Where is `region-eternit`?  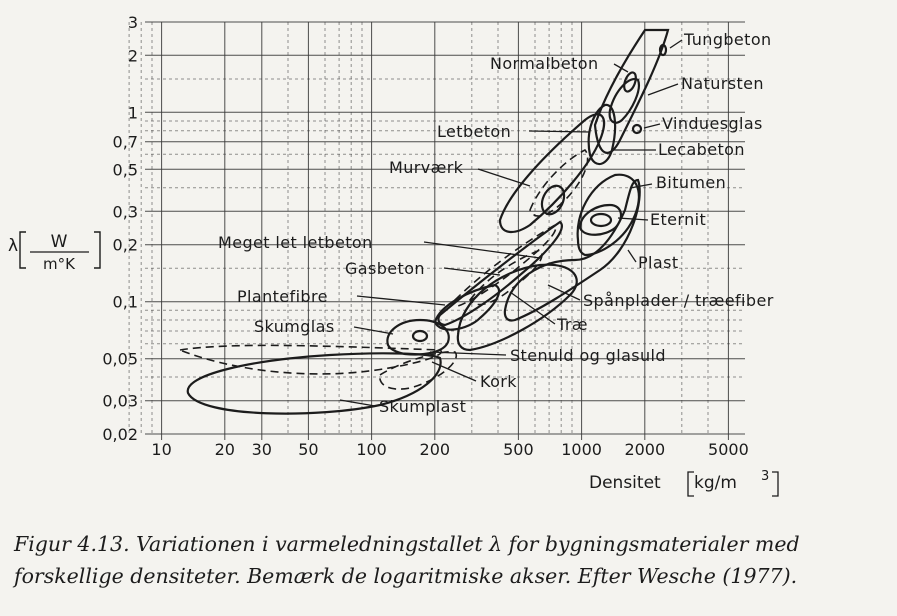 region-eternit is located at coordinates (600, 219).